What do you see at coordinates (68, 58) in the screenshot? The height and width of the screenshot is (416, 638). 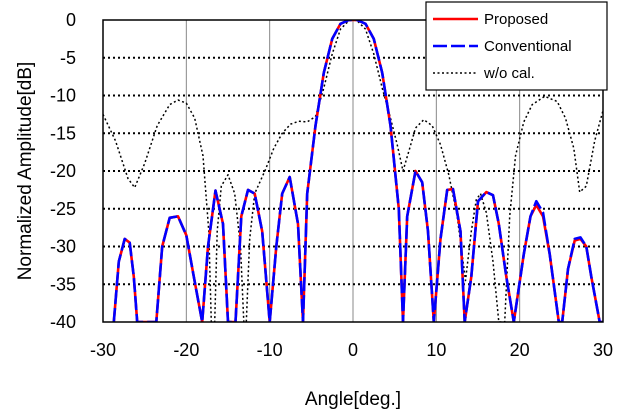 I see `y-tick-label: -5` at bounding box center [68, 58].